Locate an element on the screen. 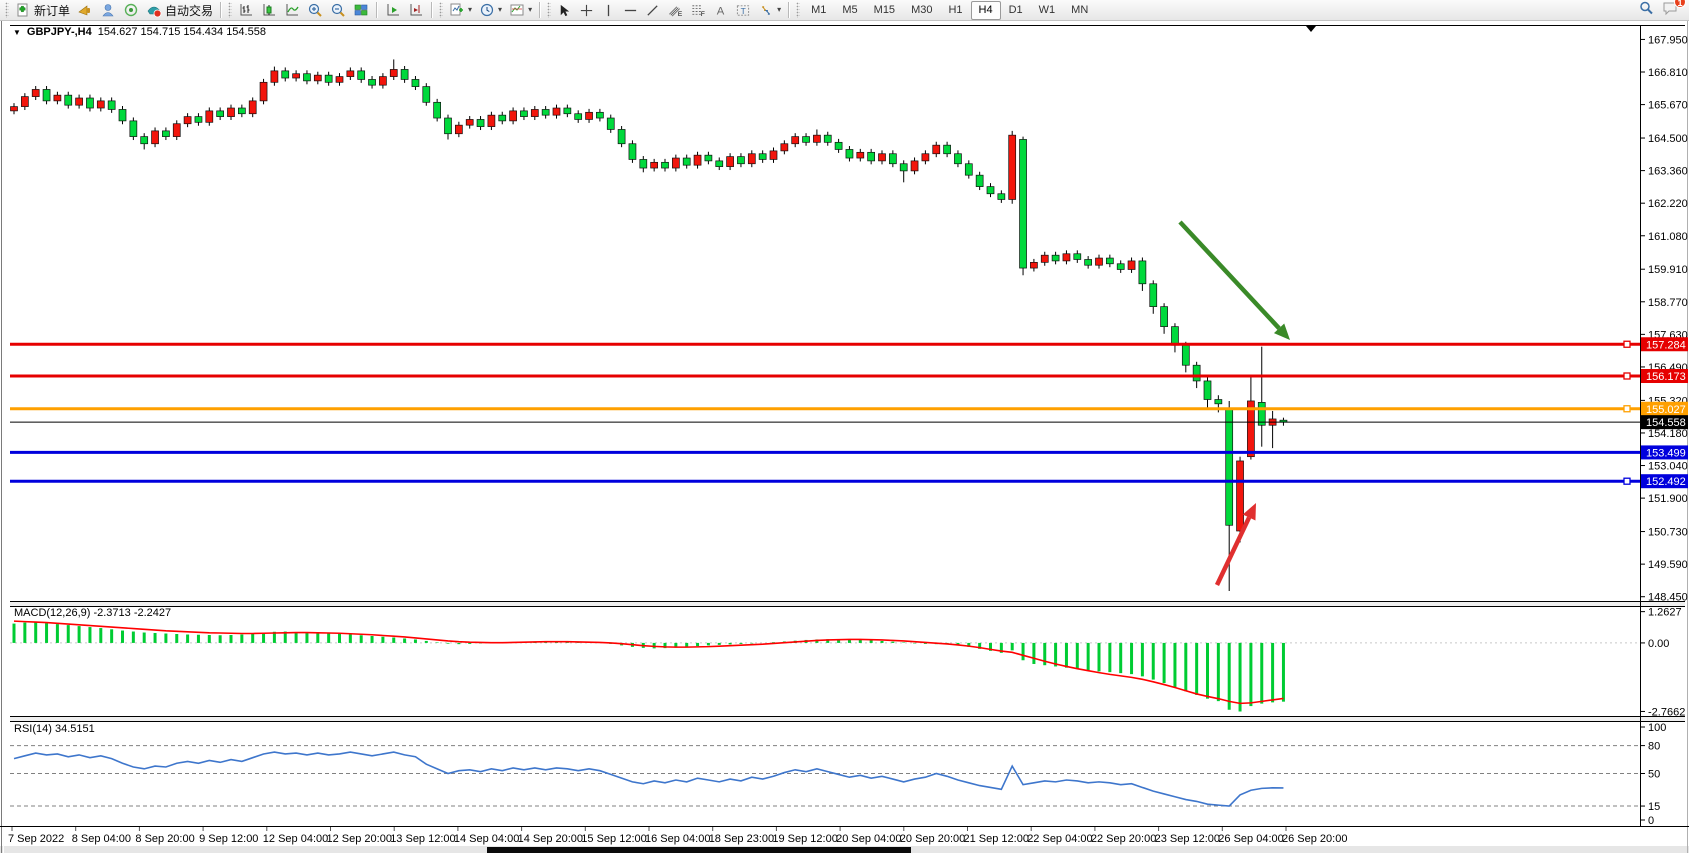 This screenshot has width=1689, height=853. signals-button is located at coordinates (131, 10).